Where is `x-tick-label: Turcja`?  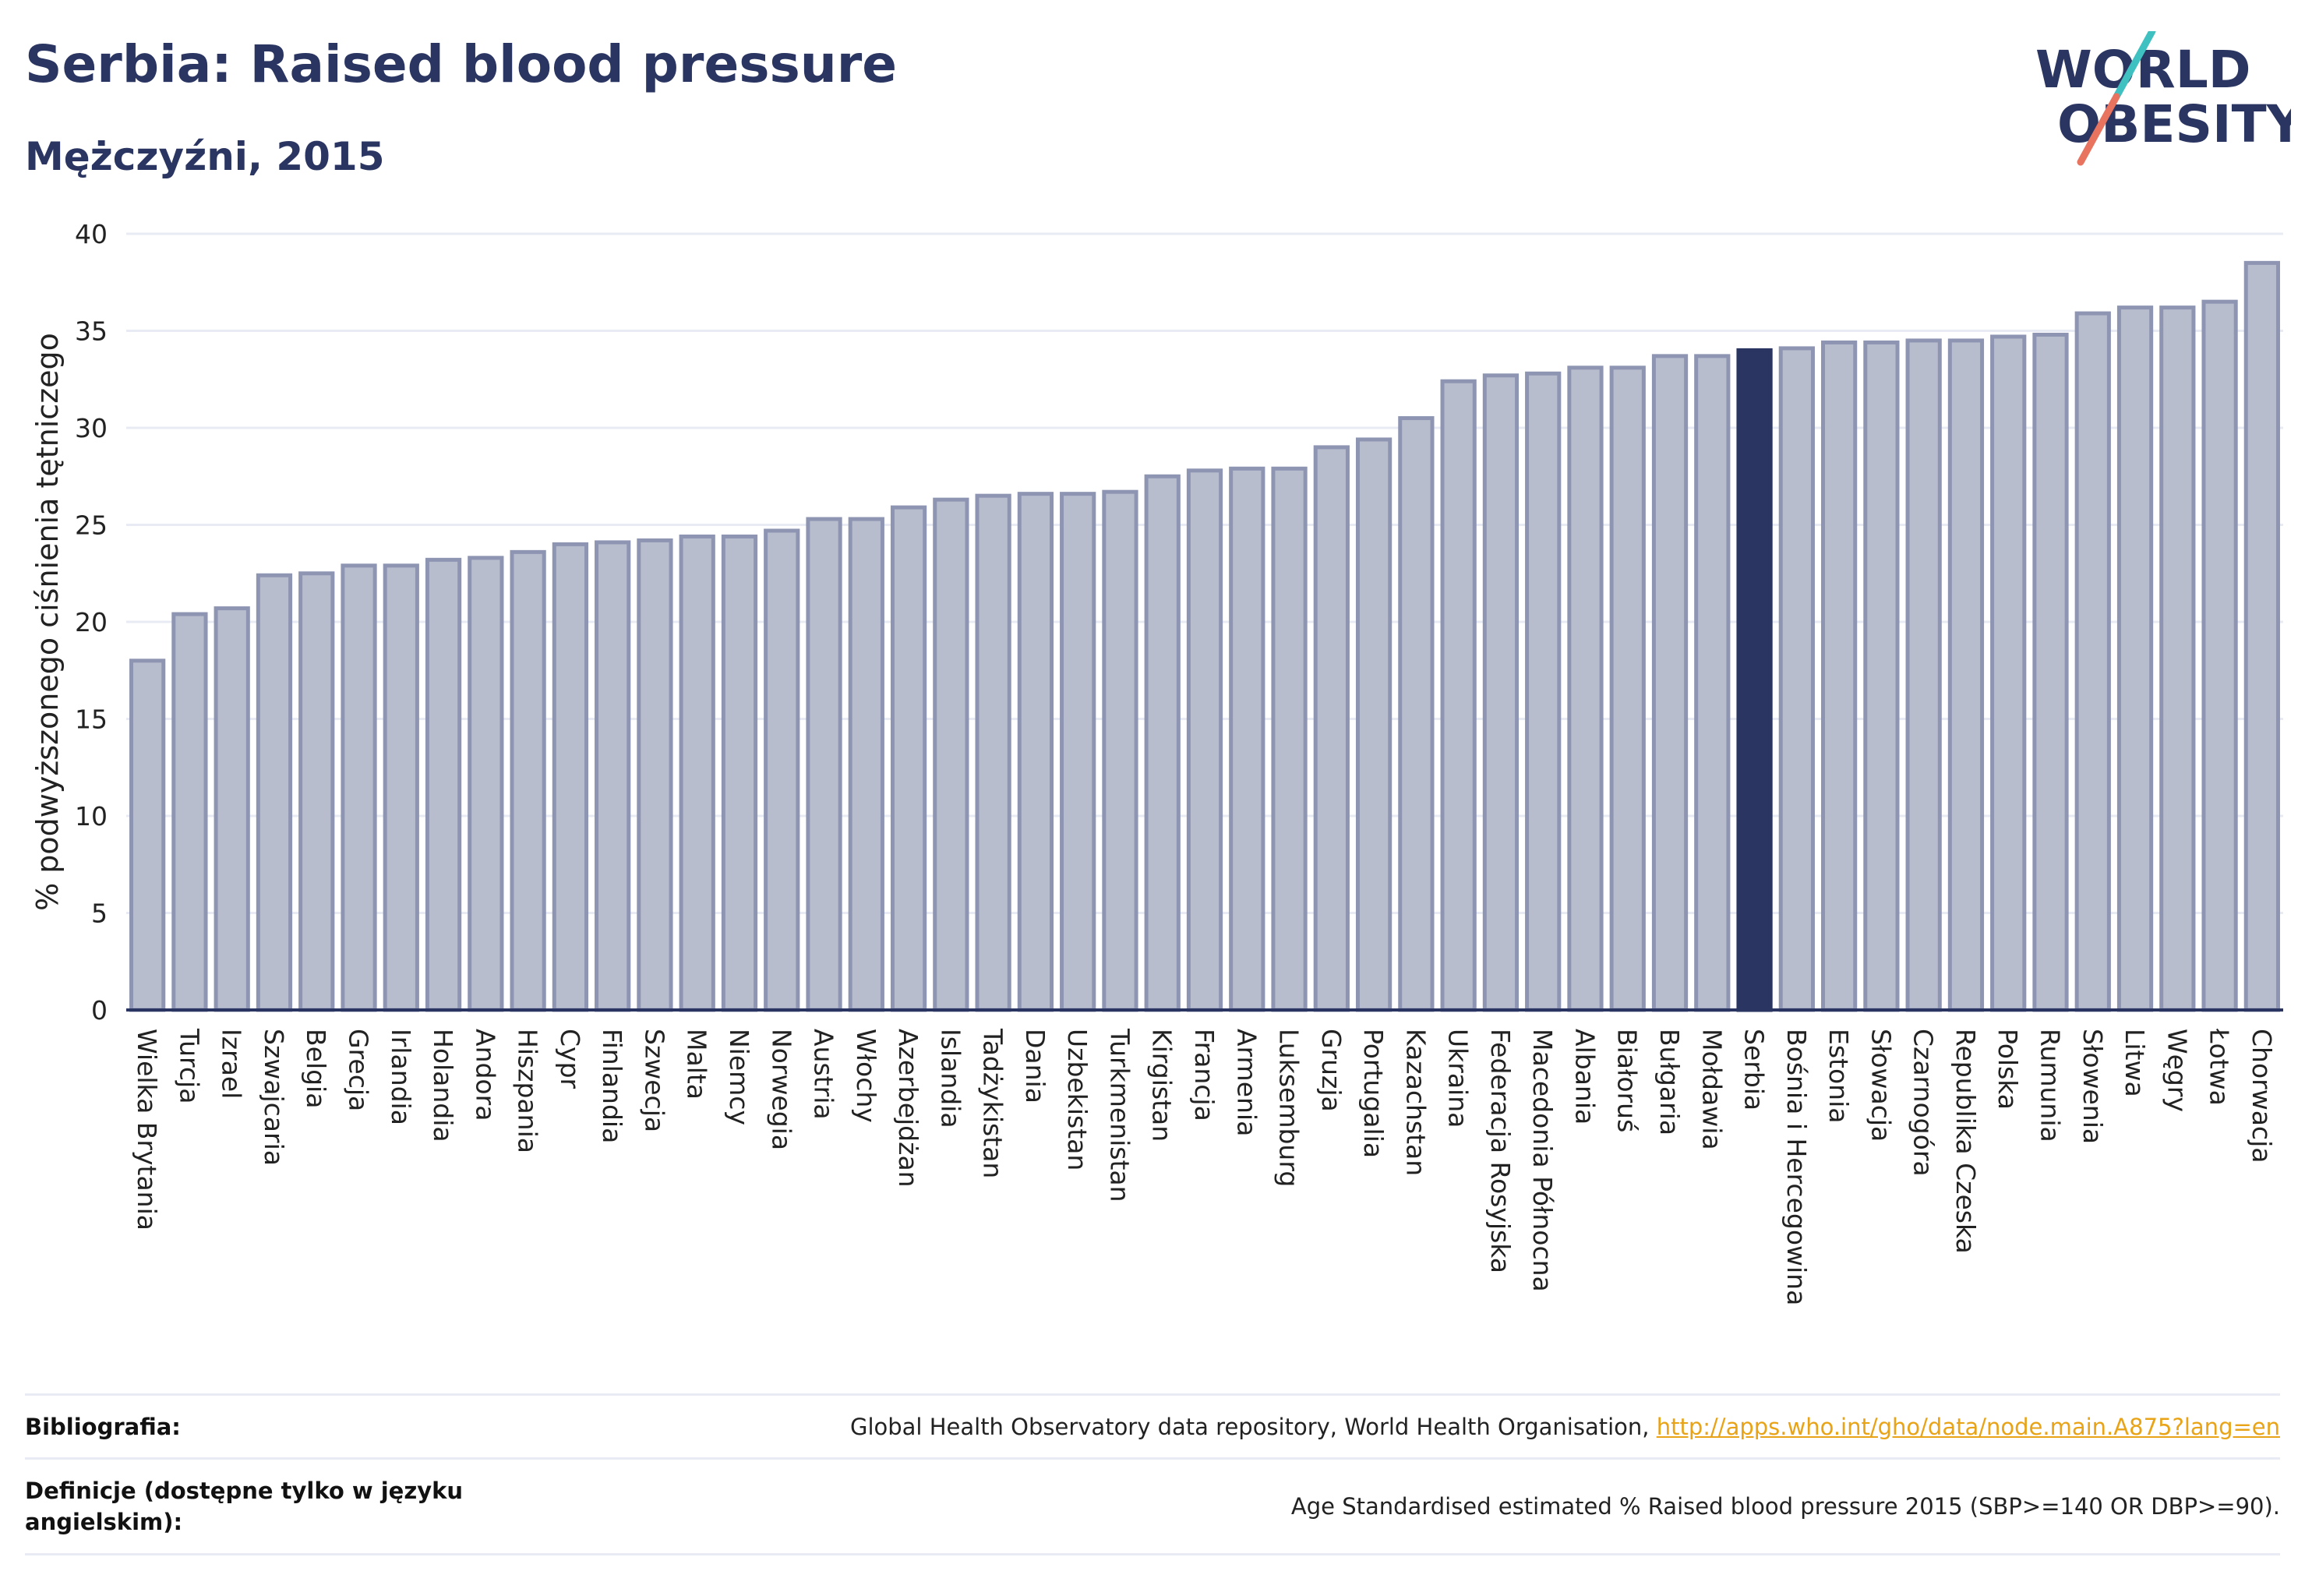 x-tick-label: Turcja is located at coordinates (189, 1065).